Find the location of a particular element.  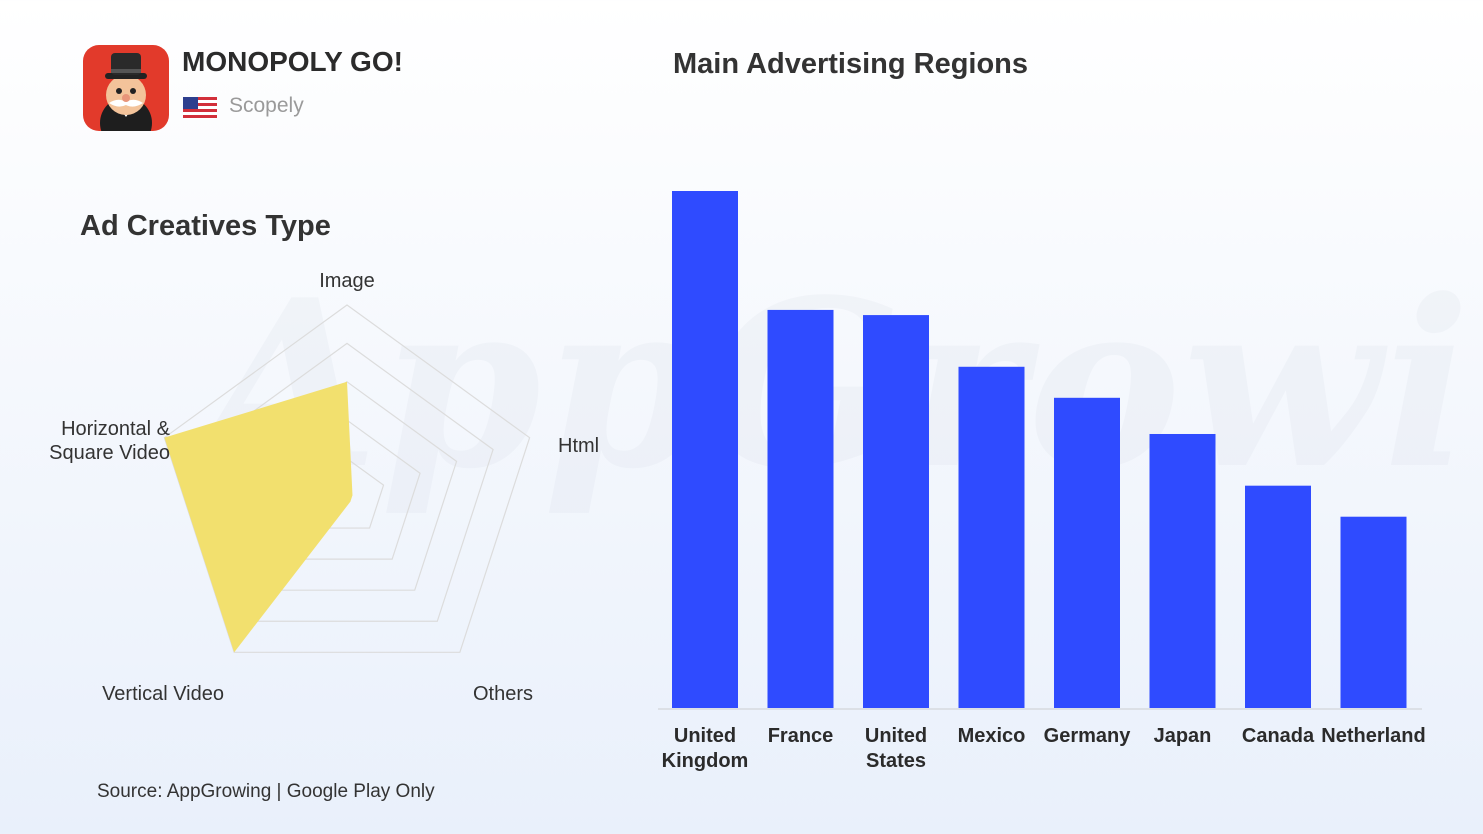

radar-chart-title: Ad Creatives Type is located at coordinates (205, 226).